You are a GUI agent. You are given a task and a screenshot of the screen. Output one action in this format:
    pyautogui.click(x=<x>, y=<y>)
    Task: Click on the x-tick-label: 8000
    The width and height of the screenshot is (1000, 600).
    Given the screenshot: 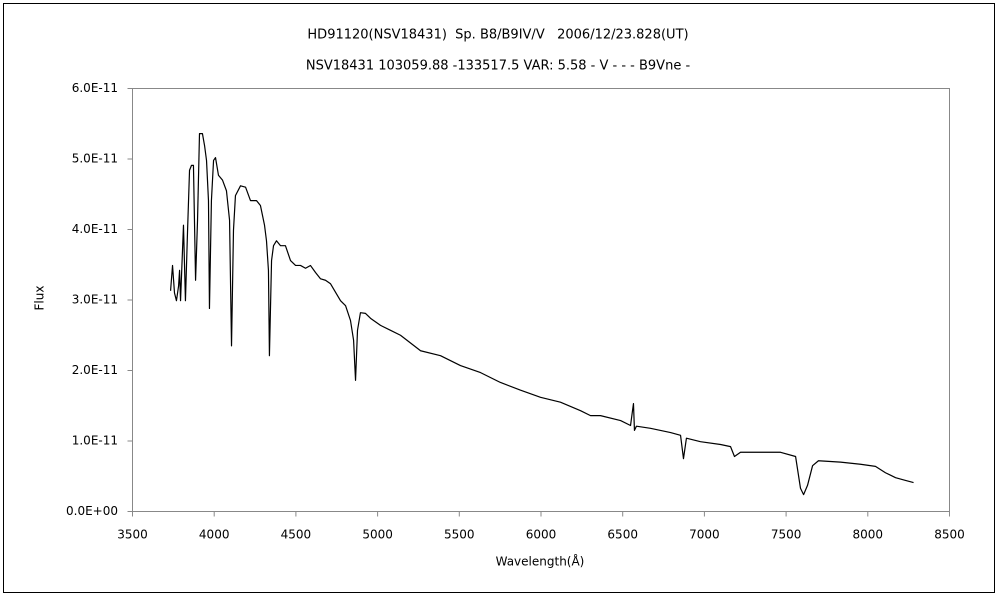 What is the action you would take?
    pyautogui.click(x=868, y=535)
    